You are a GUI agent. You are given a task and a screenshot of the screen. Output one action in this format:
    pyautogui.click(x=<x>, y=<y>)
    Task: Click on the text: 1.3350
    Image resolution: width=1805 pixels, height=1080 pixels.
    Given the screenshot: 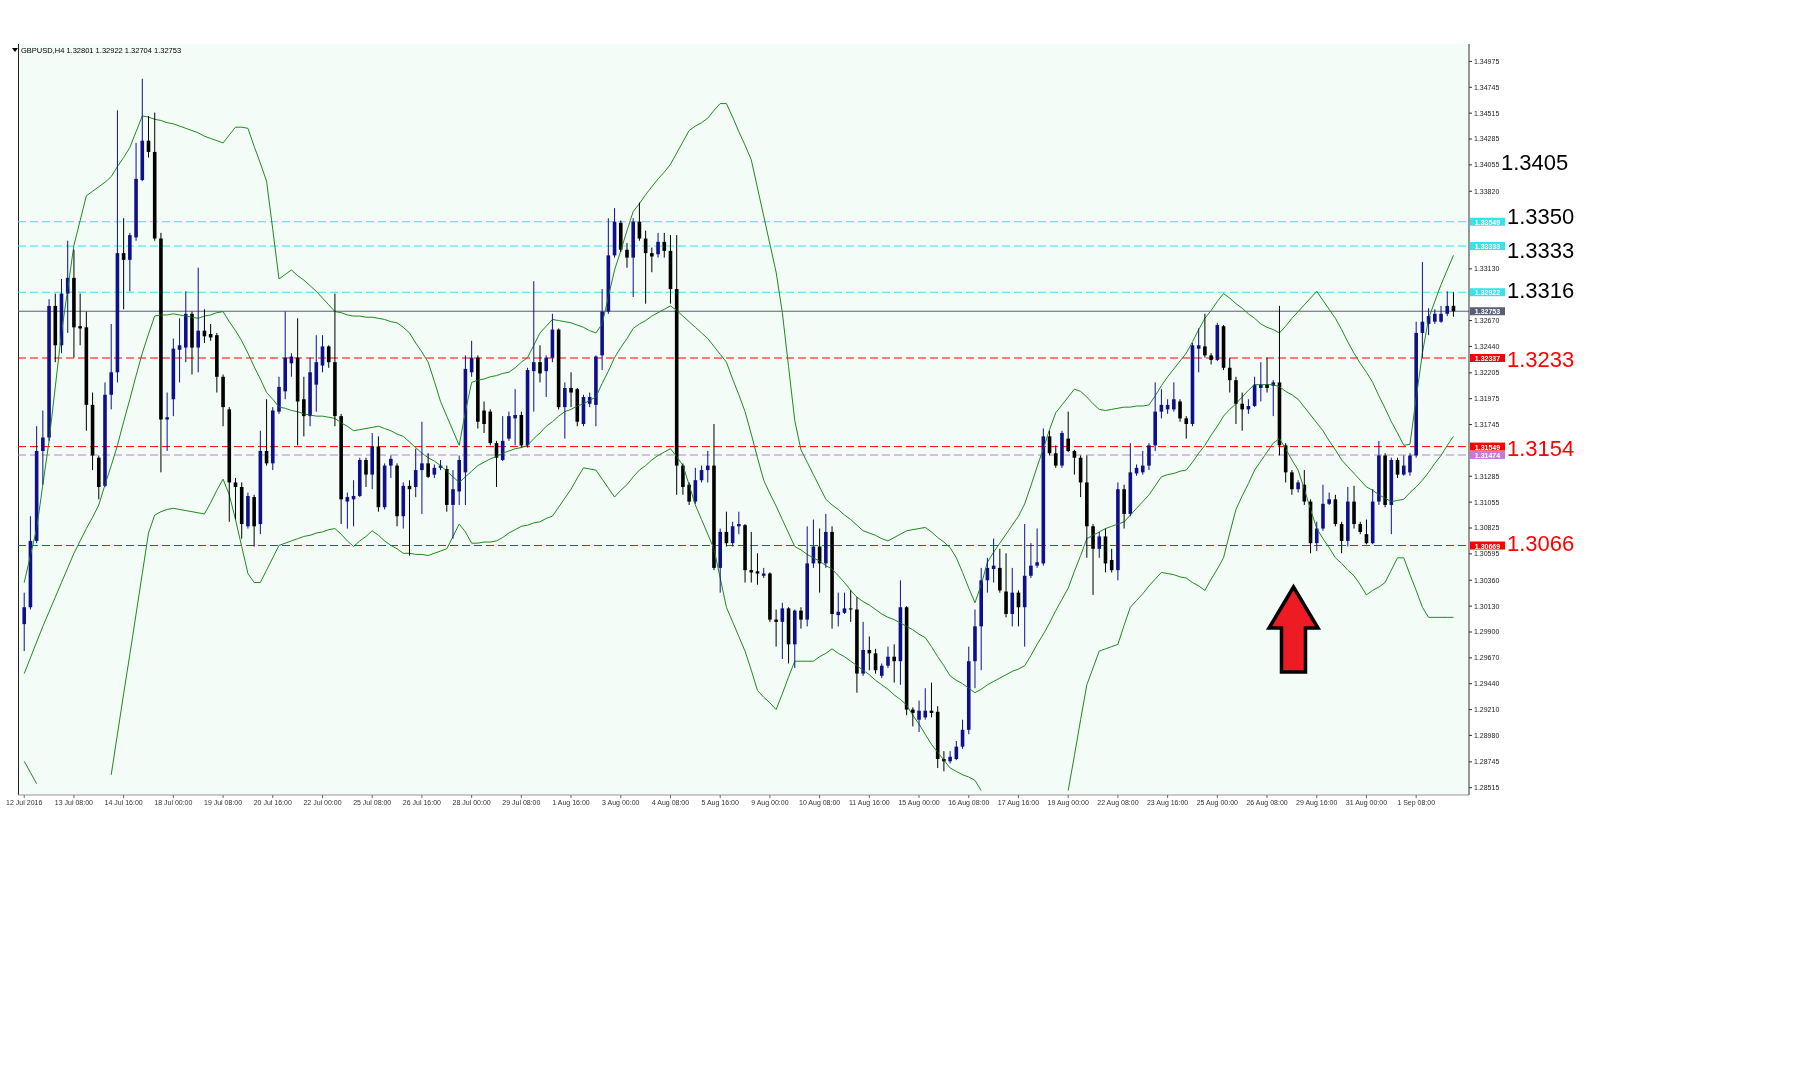 What is the action you would take?
    pyautogui.click(x=1541, y=216)
    